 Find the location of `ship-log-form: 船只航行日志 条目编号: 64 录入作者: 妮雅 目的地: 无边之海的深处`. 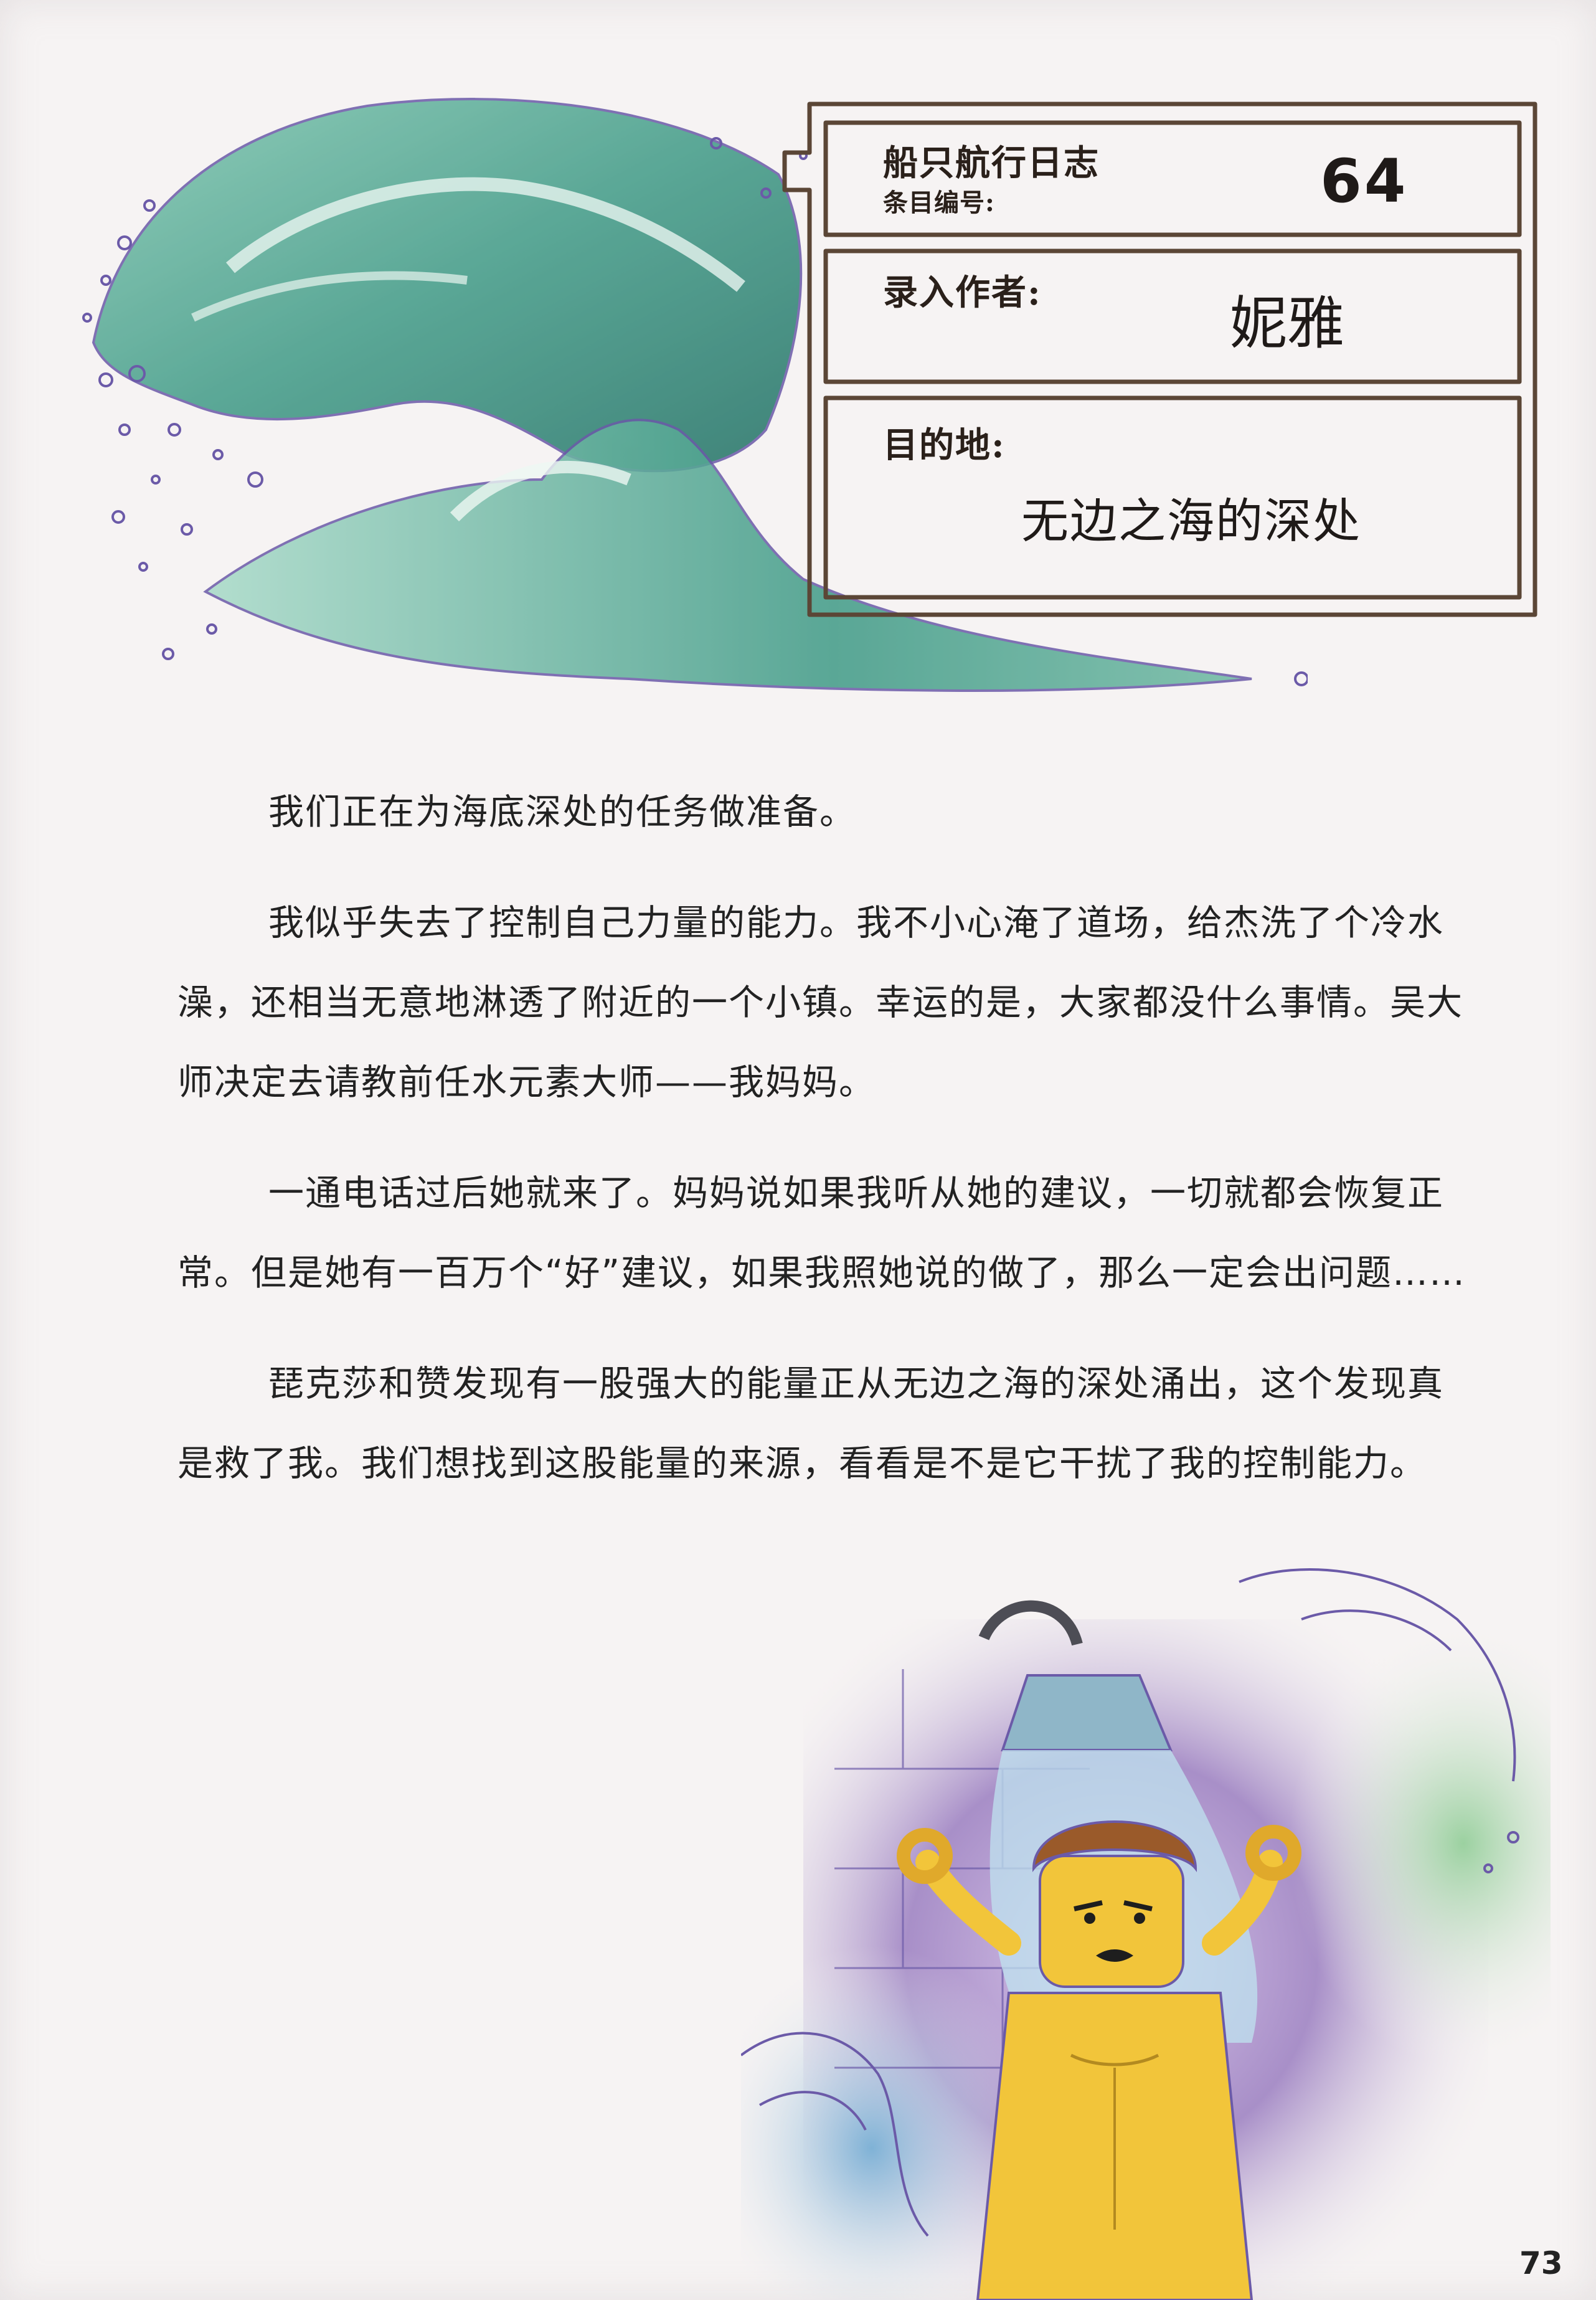

ship-log-form: 船只航行日志 条目编号: 64 录入作者: 妮雅 目的地: 无边之海的深处 is located at coordinates (1156, 358).